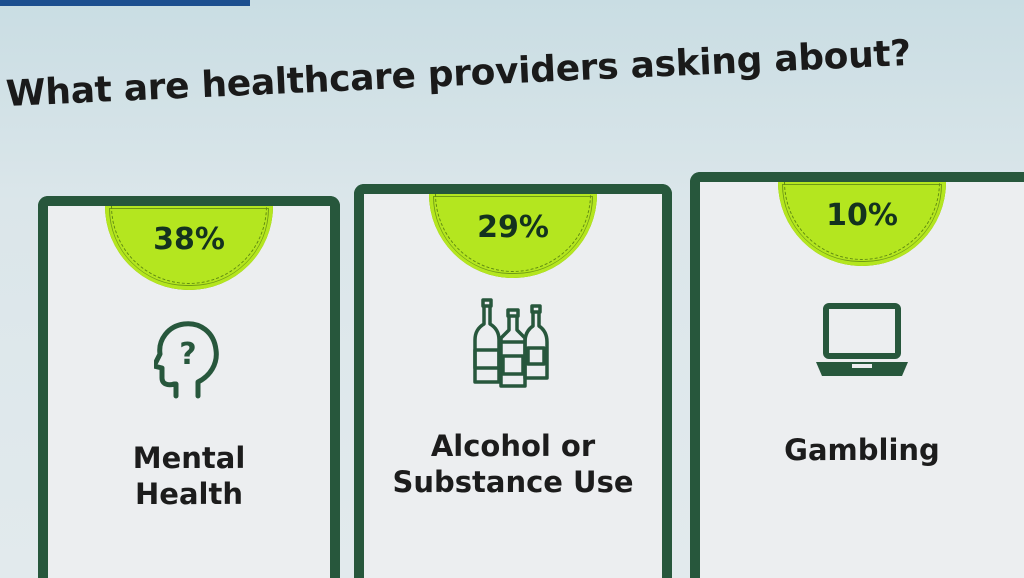 This screenshot has height=578, width=1024. I want to click on percent-badge: 29%, so click(513, 236).